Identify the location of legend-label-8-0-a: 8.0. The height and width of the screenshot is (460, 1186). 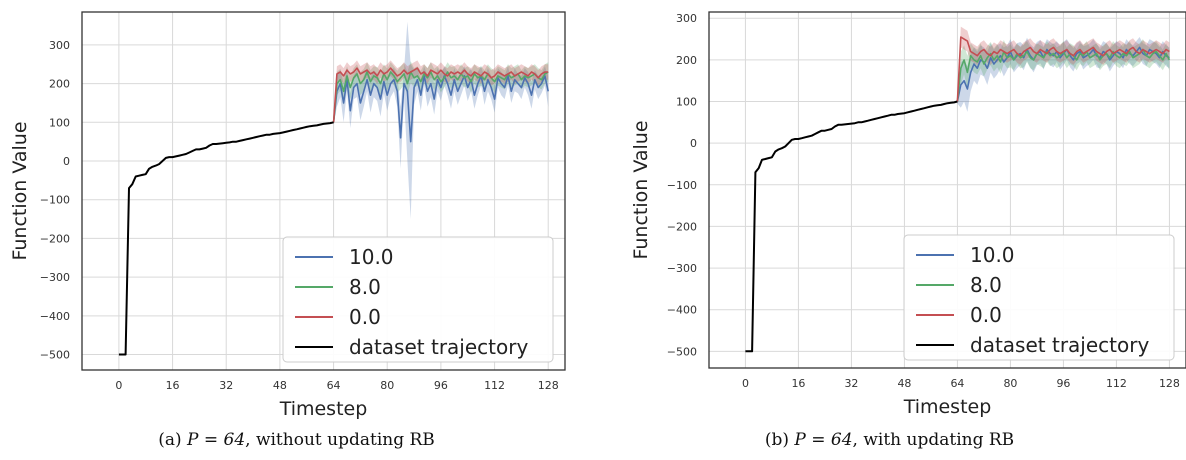
(365, 287).